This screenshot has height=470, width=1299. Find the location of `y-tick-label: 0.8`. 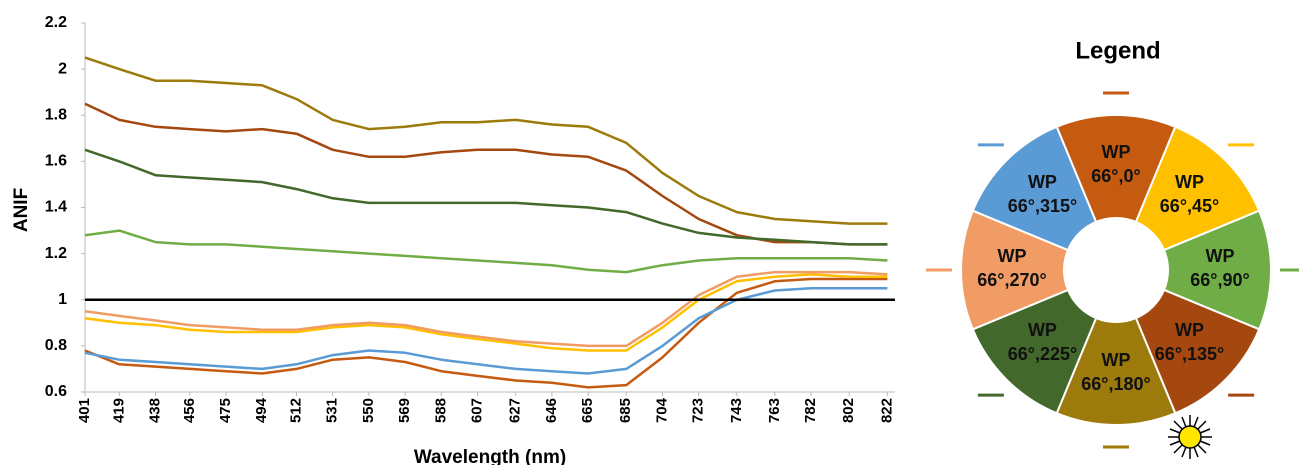

y-tick-label: 0.8 is located at coordinates (56, 345).